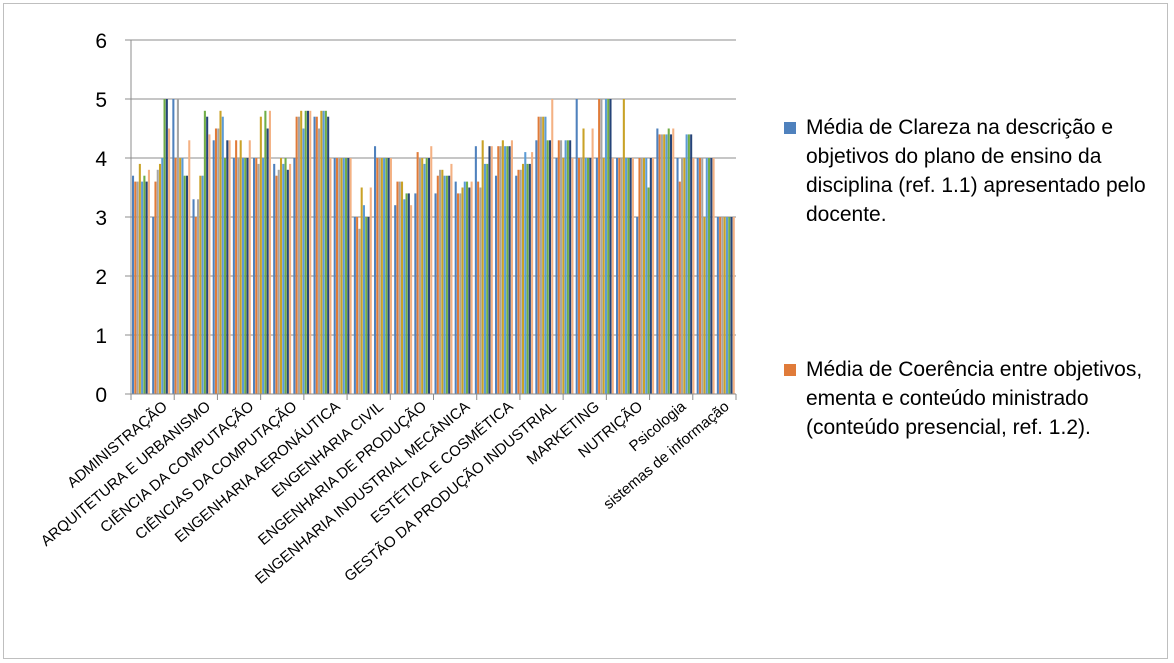  What do you see at coordinates (101, 41) in the screenshot?
I see `y-tick-label: 6` at bounding box center [101, 41].